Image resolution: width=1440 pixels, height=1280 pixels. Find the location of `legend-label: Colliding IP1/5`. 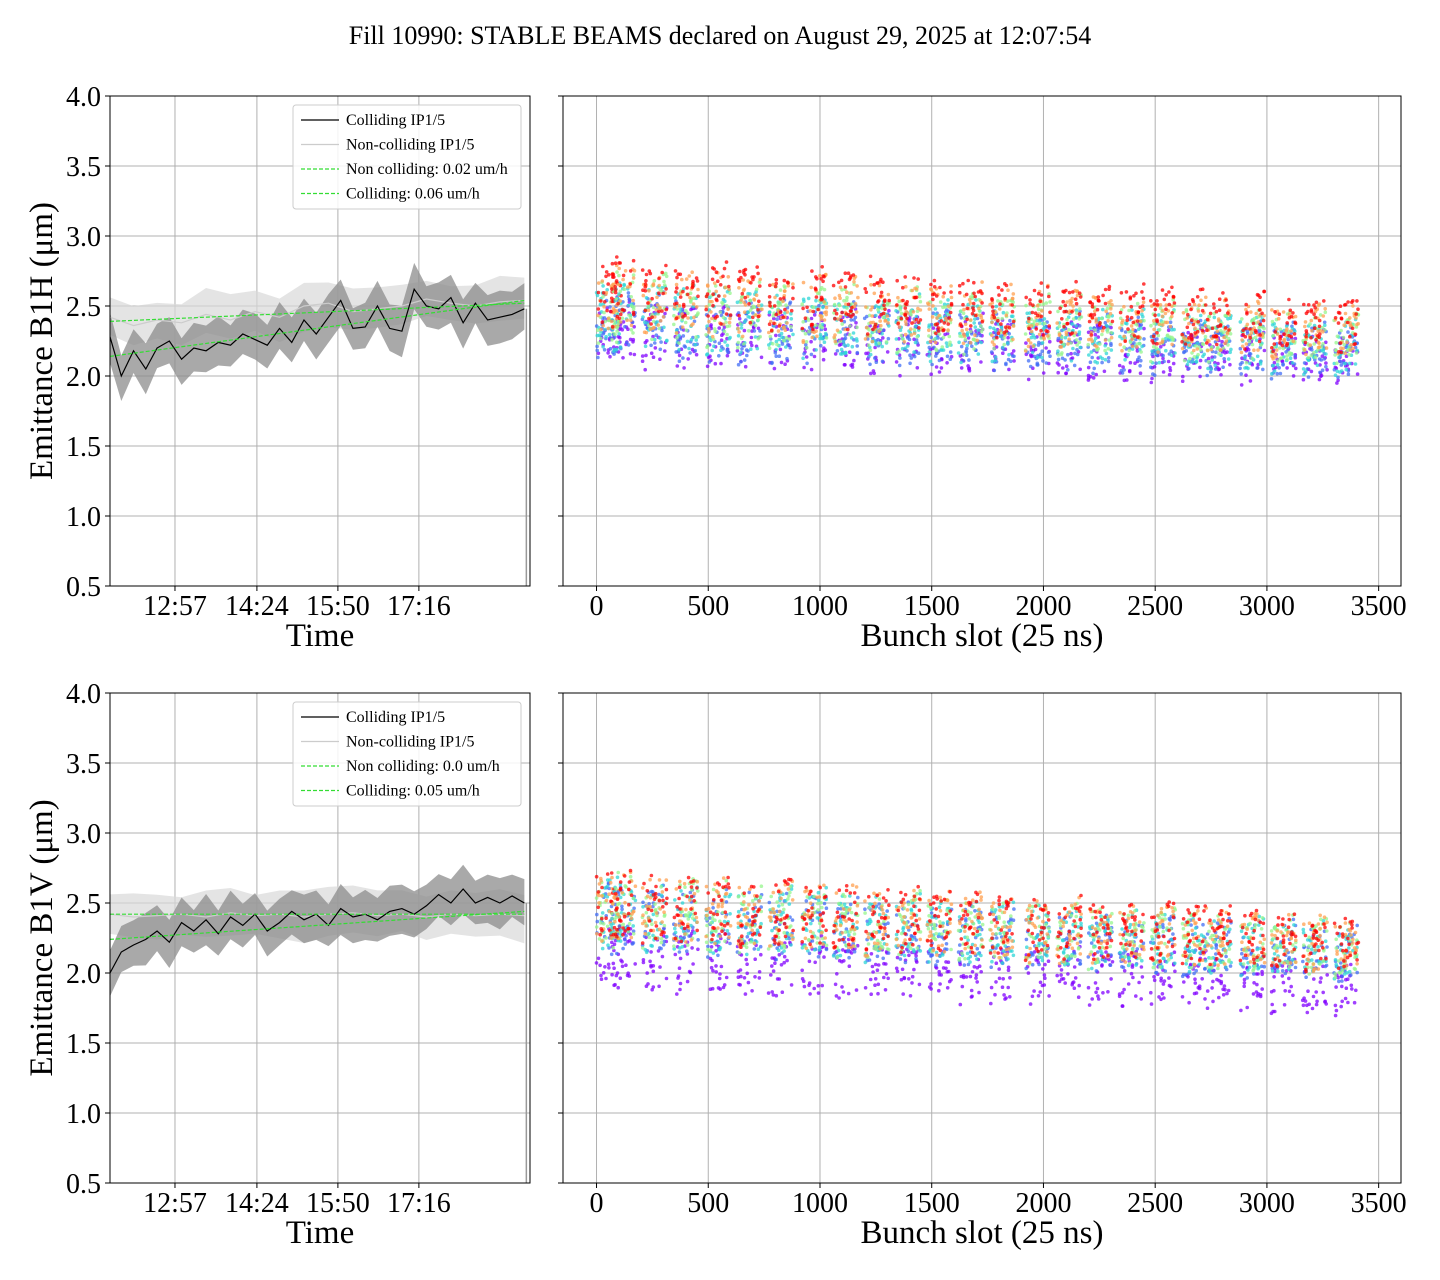

legend-label: Colliding IP1/5 is located at coordinates (395, 120).